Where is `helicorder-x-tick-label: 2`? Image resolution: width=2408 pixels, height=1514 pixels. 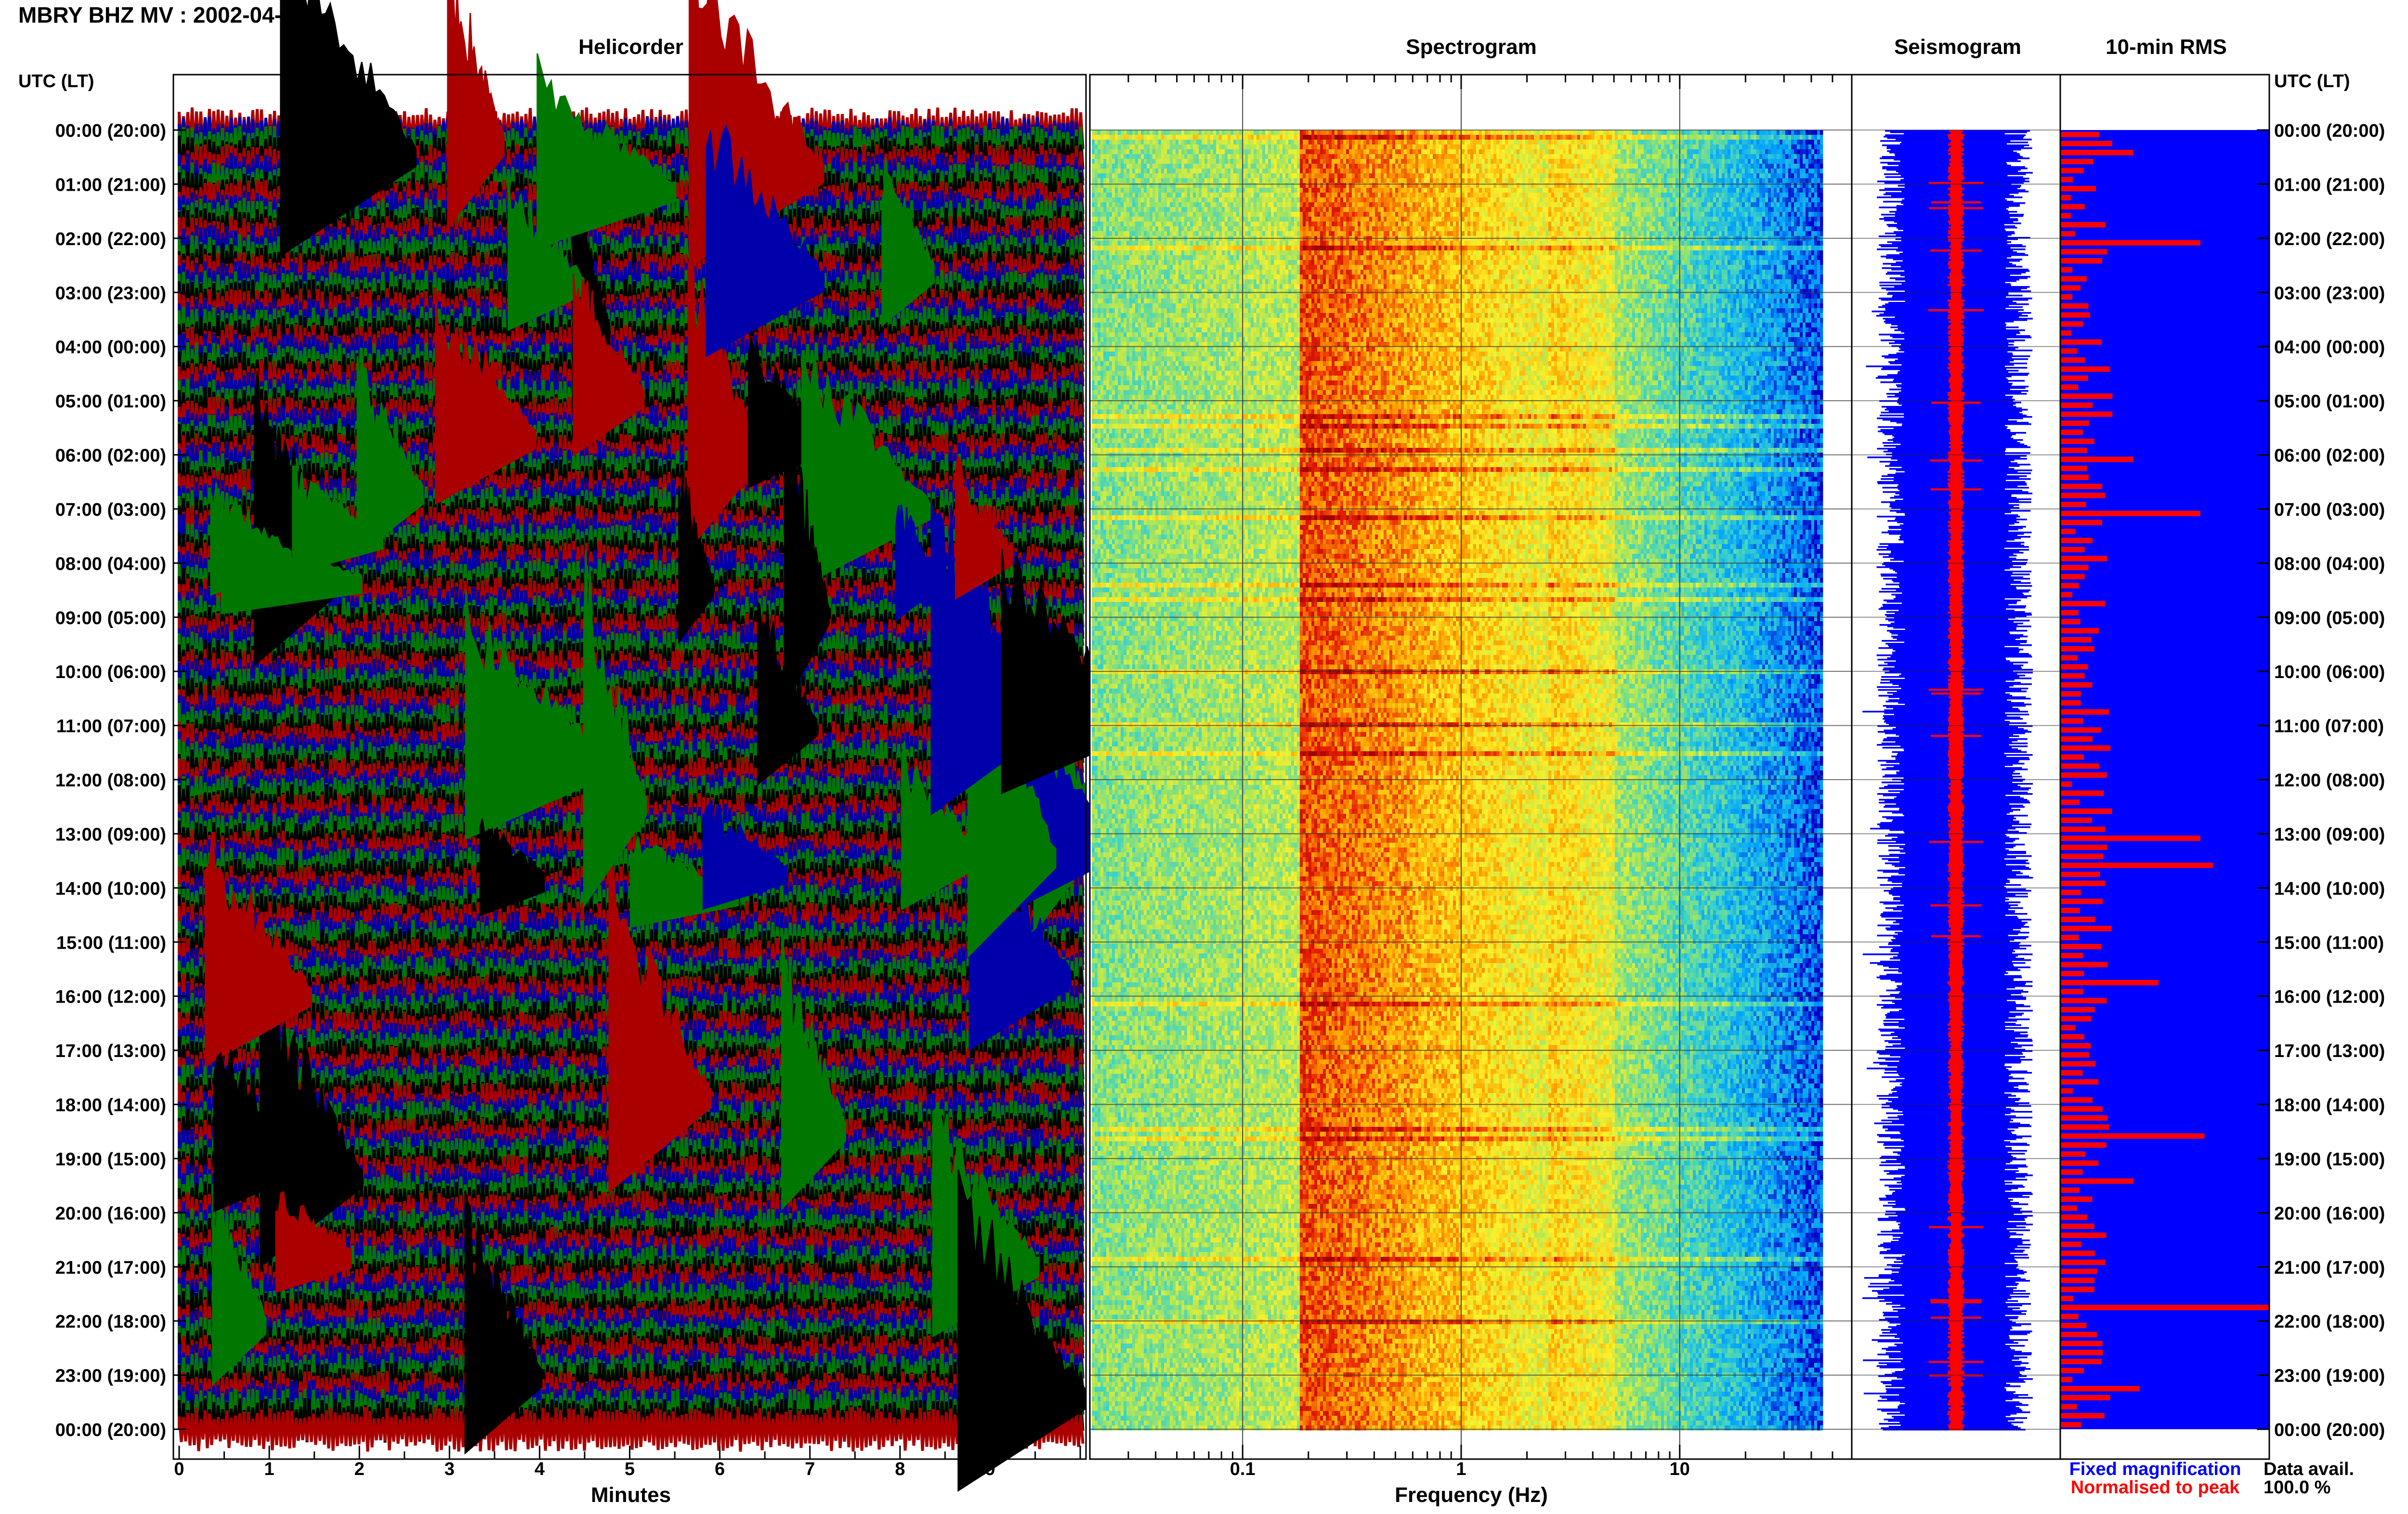
helicorder-x-tick-label: 2 is located at coordinates (359, 1469).